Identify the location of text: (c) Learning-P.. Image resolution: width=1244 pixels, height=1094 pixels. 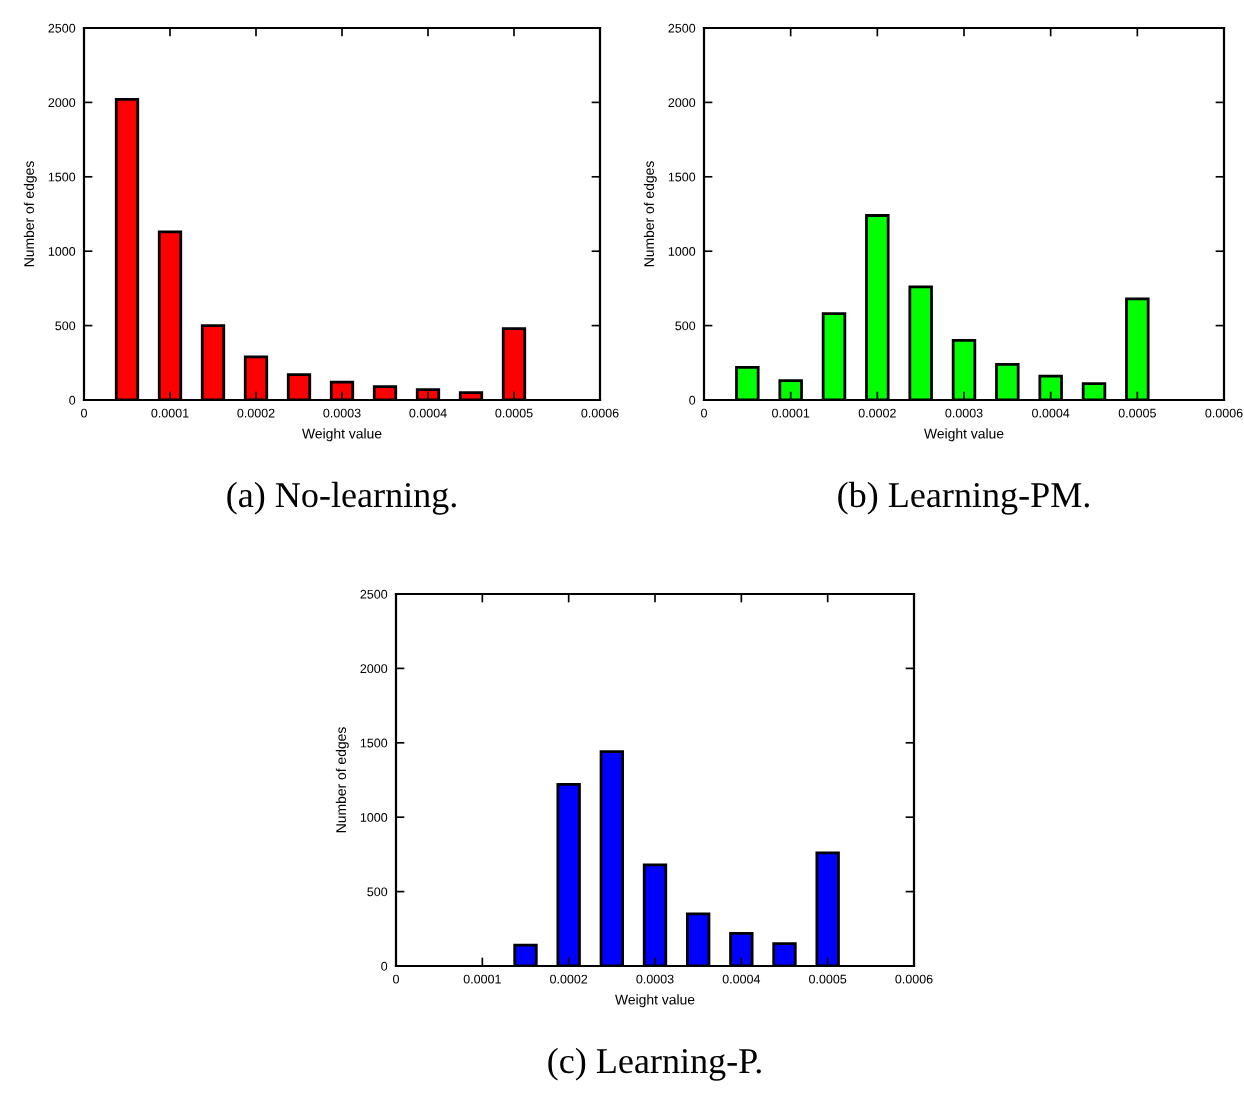
(654, 1064).